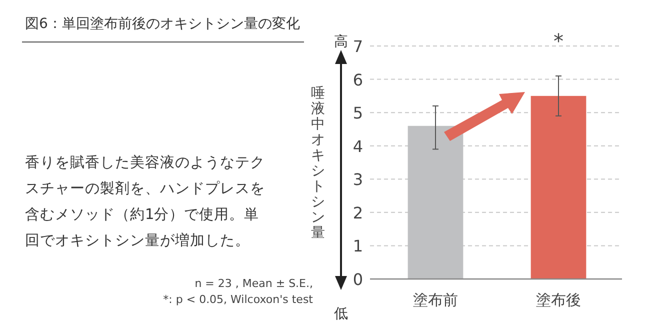  What do you see at coordinates (558, 300) in the screenshot?
I see `x-tick-label: 塗布後` at bounding box center [558, 300].